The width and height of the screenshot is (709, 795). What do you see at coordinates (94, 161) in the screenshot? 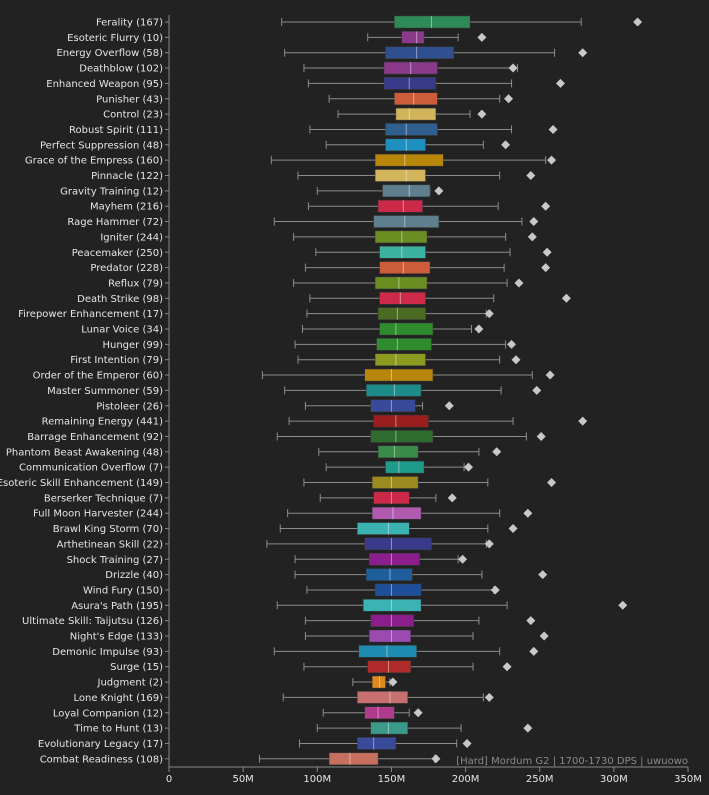
I see `category-label: Grace of the Empress (160)` at bounding box center [94, 161].